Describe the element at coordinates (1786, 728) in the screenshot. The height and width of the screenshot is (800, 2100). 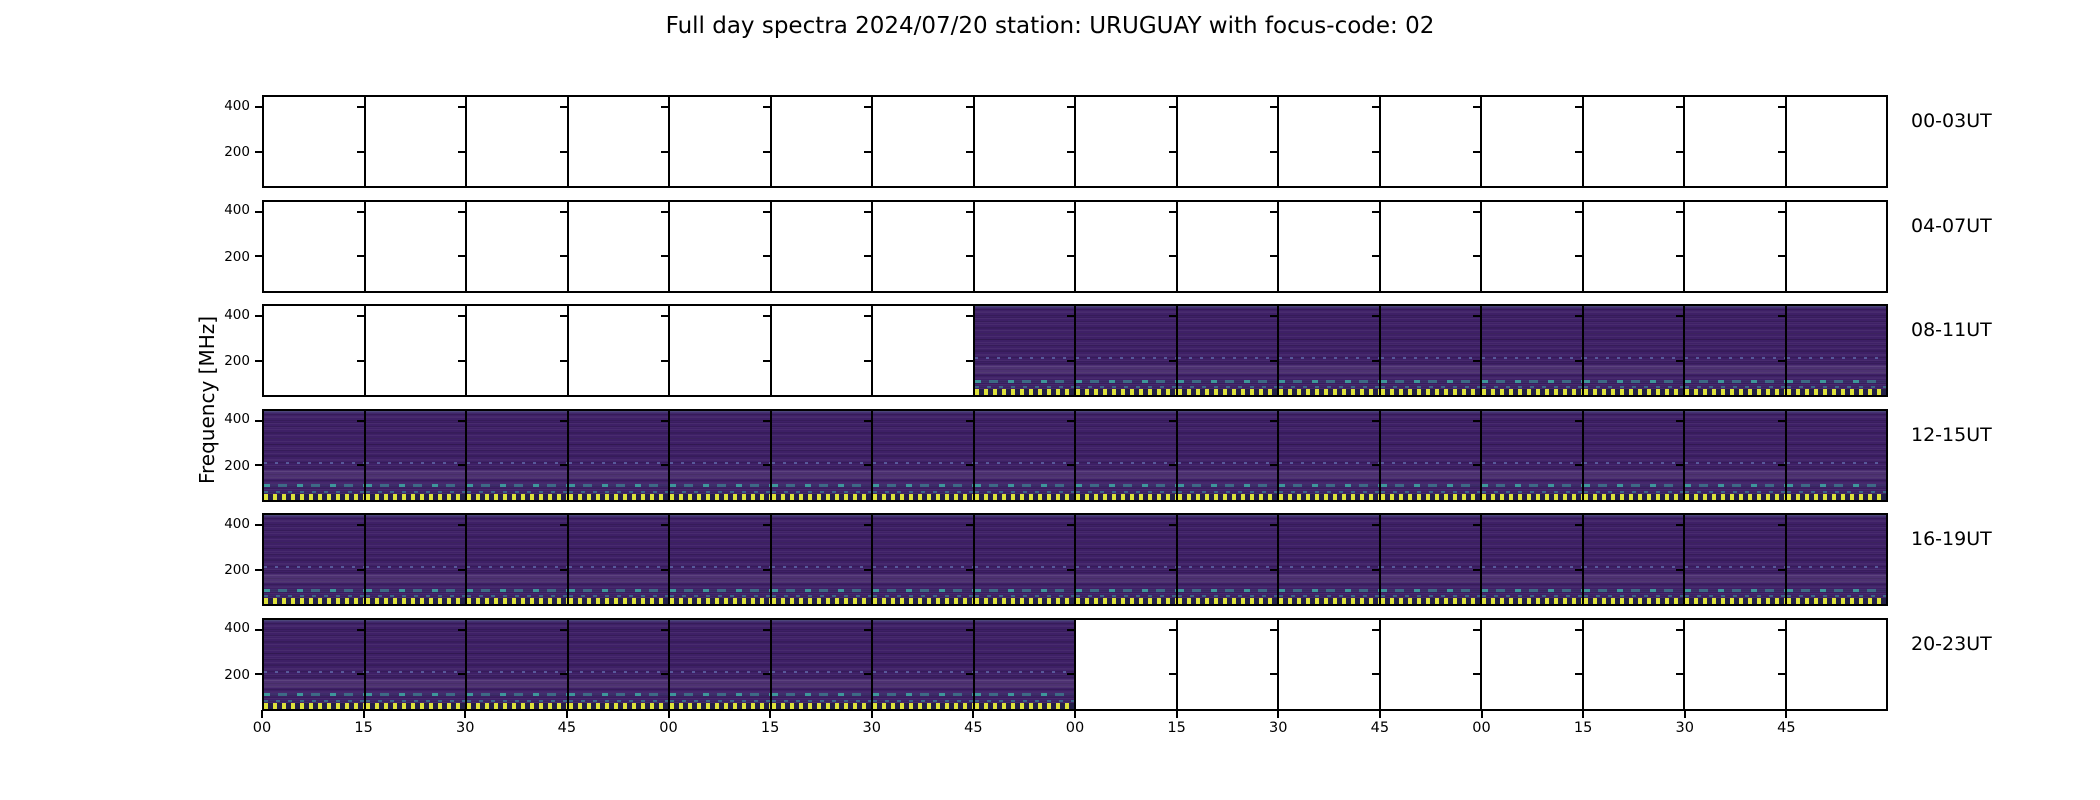
I see `x-tick-label: 45` at that location.